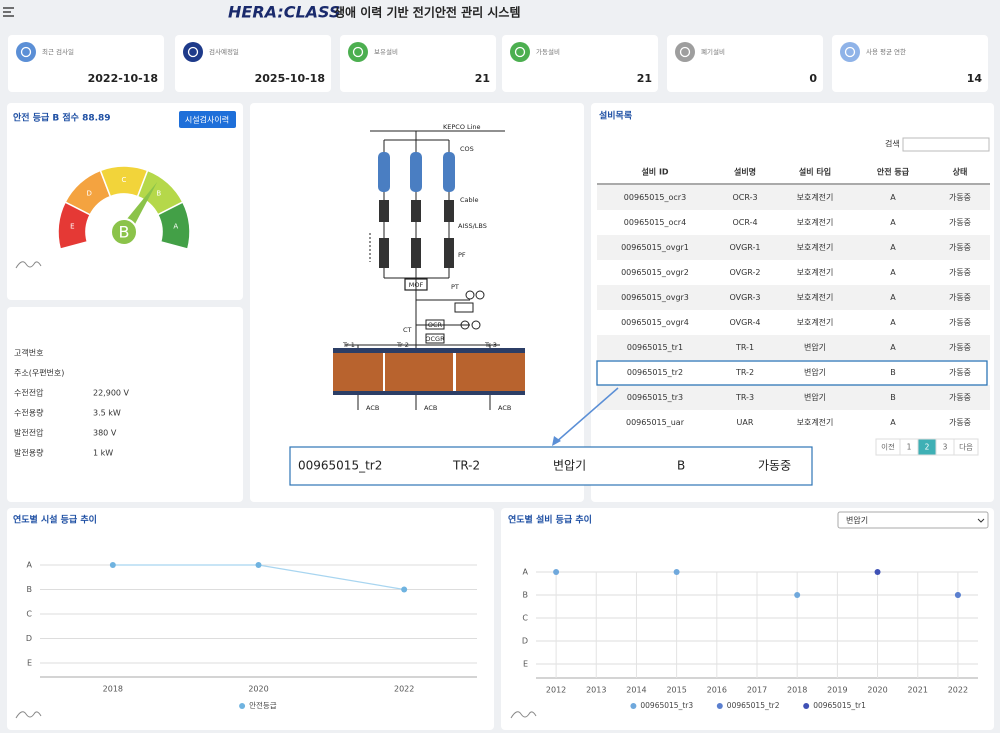 The image size is (1000, 733). Describe the element at coordinates (666, 705) in the screenshot. I see `legend-label: 00965015_tr3` at that location.